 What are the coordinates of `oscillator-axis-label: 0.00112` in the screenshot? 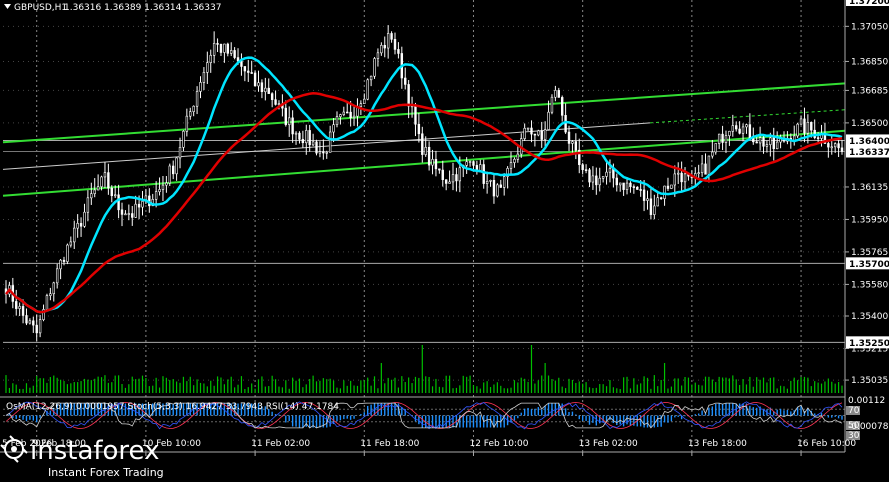 It's located at (866, 401).